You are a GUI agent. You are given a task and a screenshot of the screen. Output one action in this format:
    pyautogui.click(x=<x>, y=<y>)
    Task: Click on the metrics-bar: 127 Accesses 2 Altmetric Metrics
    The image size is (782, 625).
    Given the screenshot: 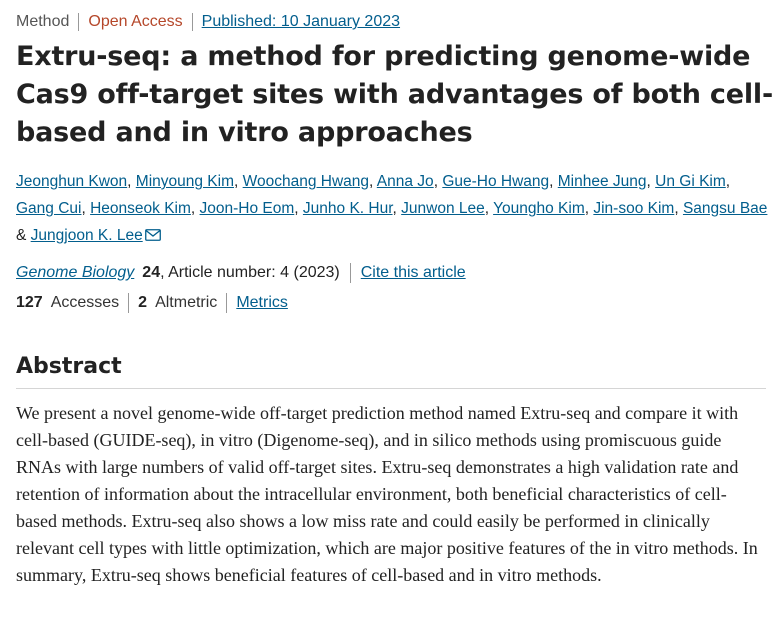 What is the action you would take?
    pyautogui.click(x=152, y=303)
    